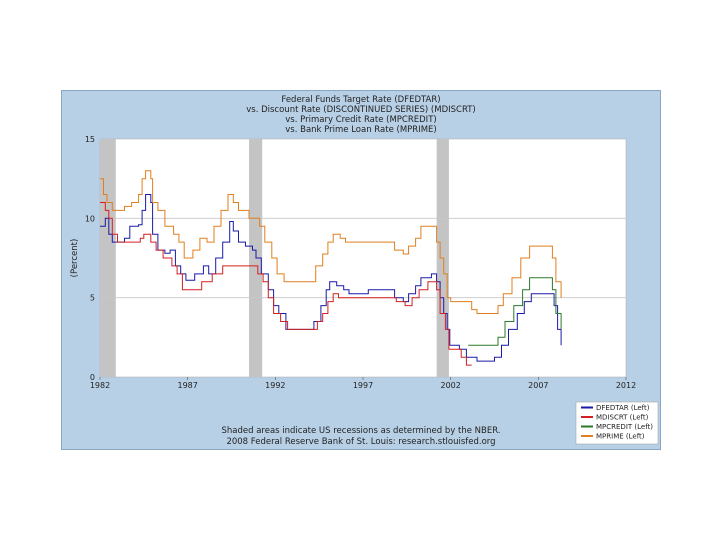 The image size is (720, 540). What do you see at coordinates (275, 385) in the screenshot?
I see `x-tick-label: 1992` at bounding box center [275, 385].